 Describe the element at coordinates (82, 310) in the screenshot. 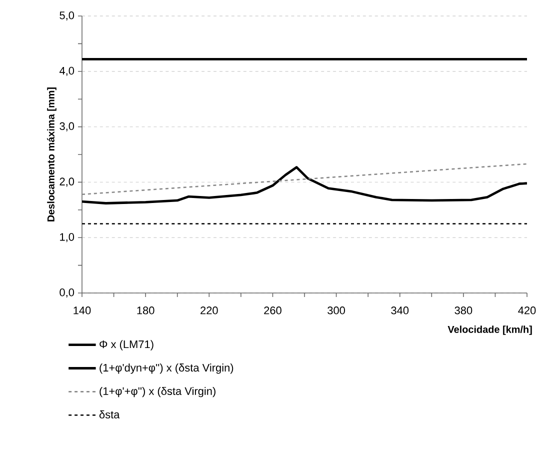

I see `x-tick-label: 140` at that location.